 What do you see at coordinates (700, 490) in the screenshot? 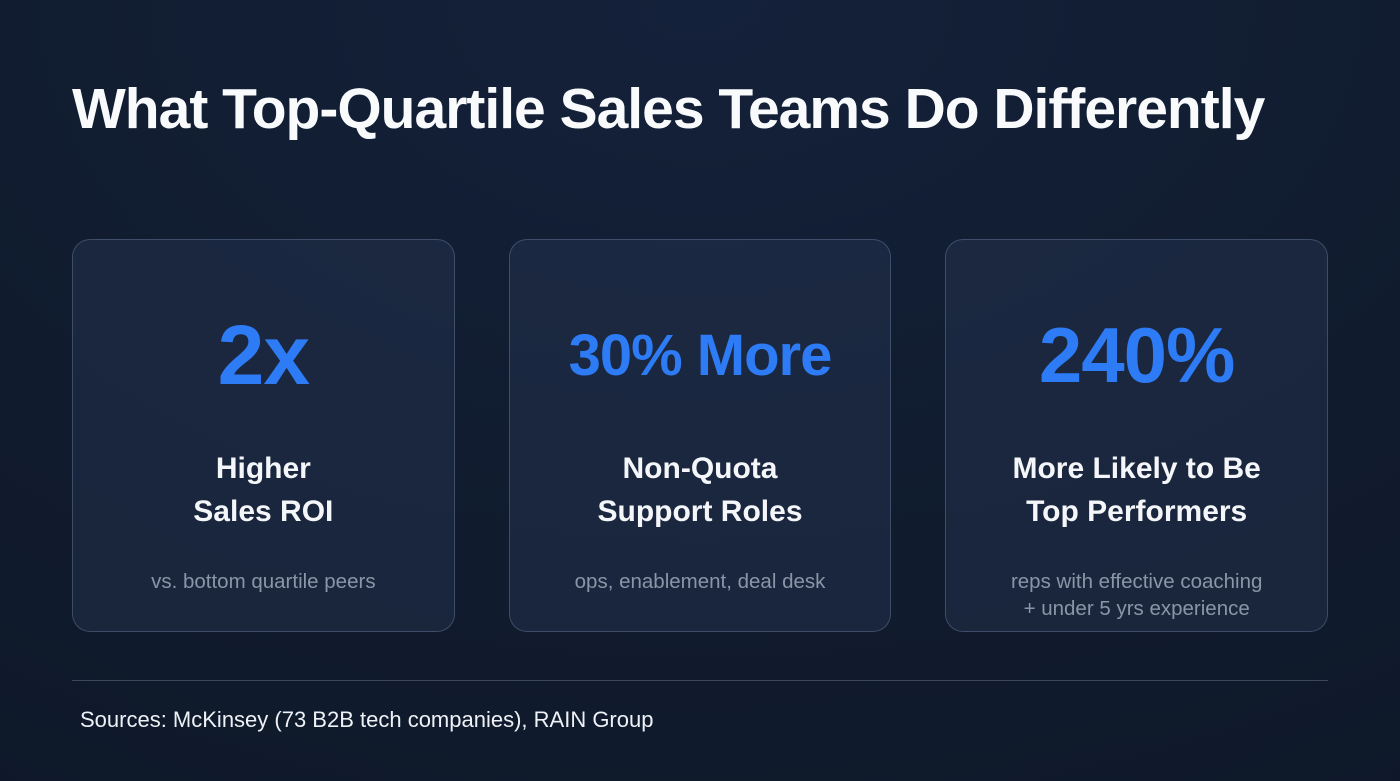
I see `stat-label: Non-Quota Support Roles` at bounding box center [700, 490].